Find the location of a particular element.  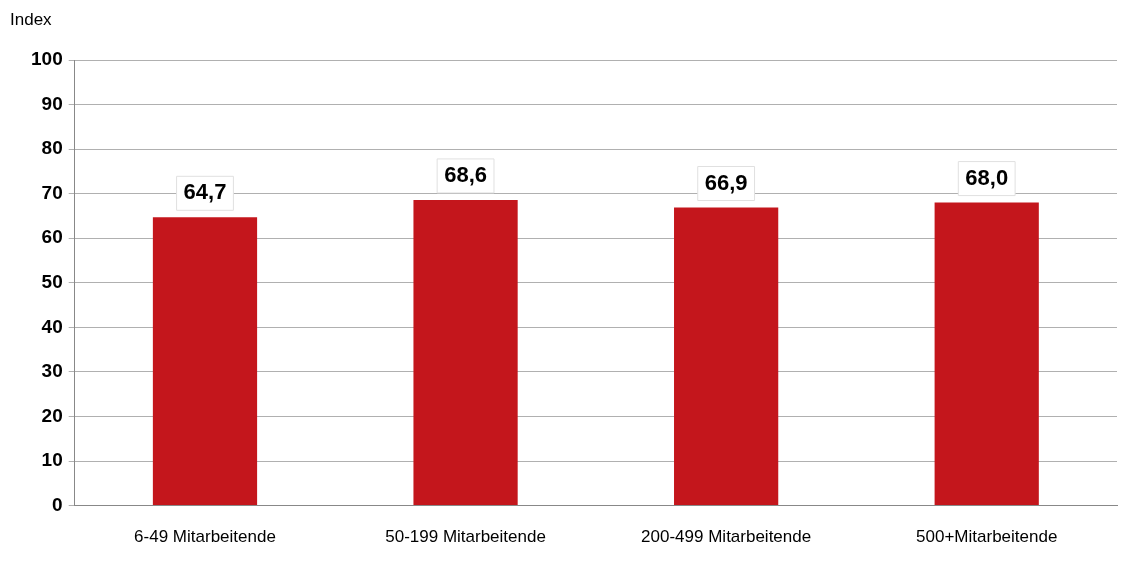

y-tick-label: 70 is located at coordinates (52, 192).